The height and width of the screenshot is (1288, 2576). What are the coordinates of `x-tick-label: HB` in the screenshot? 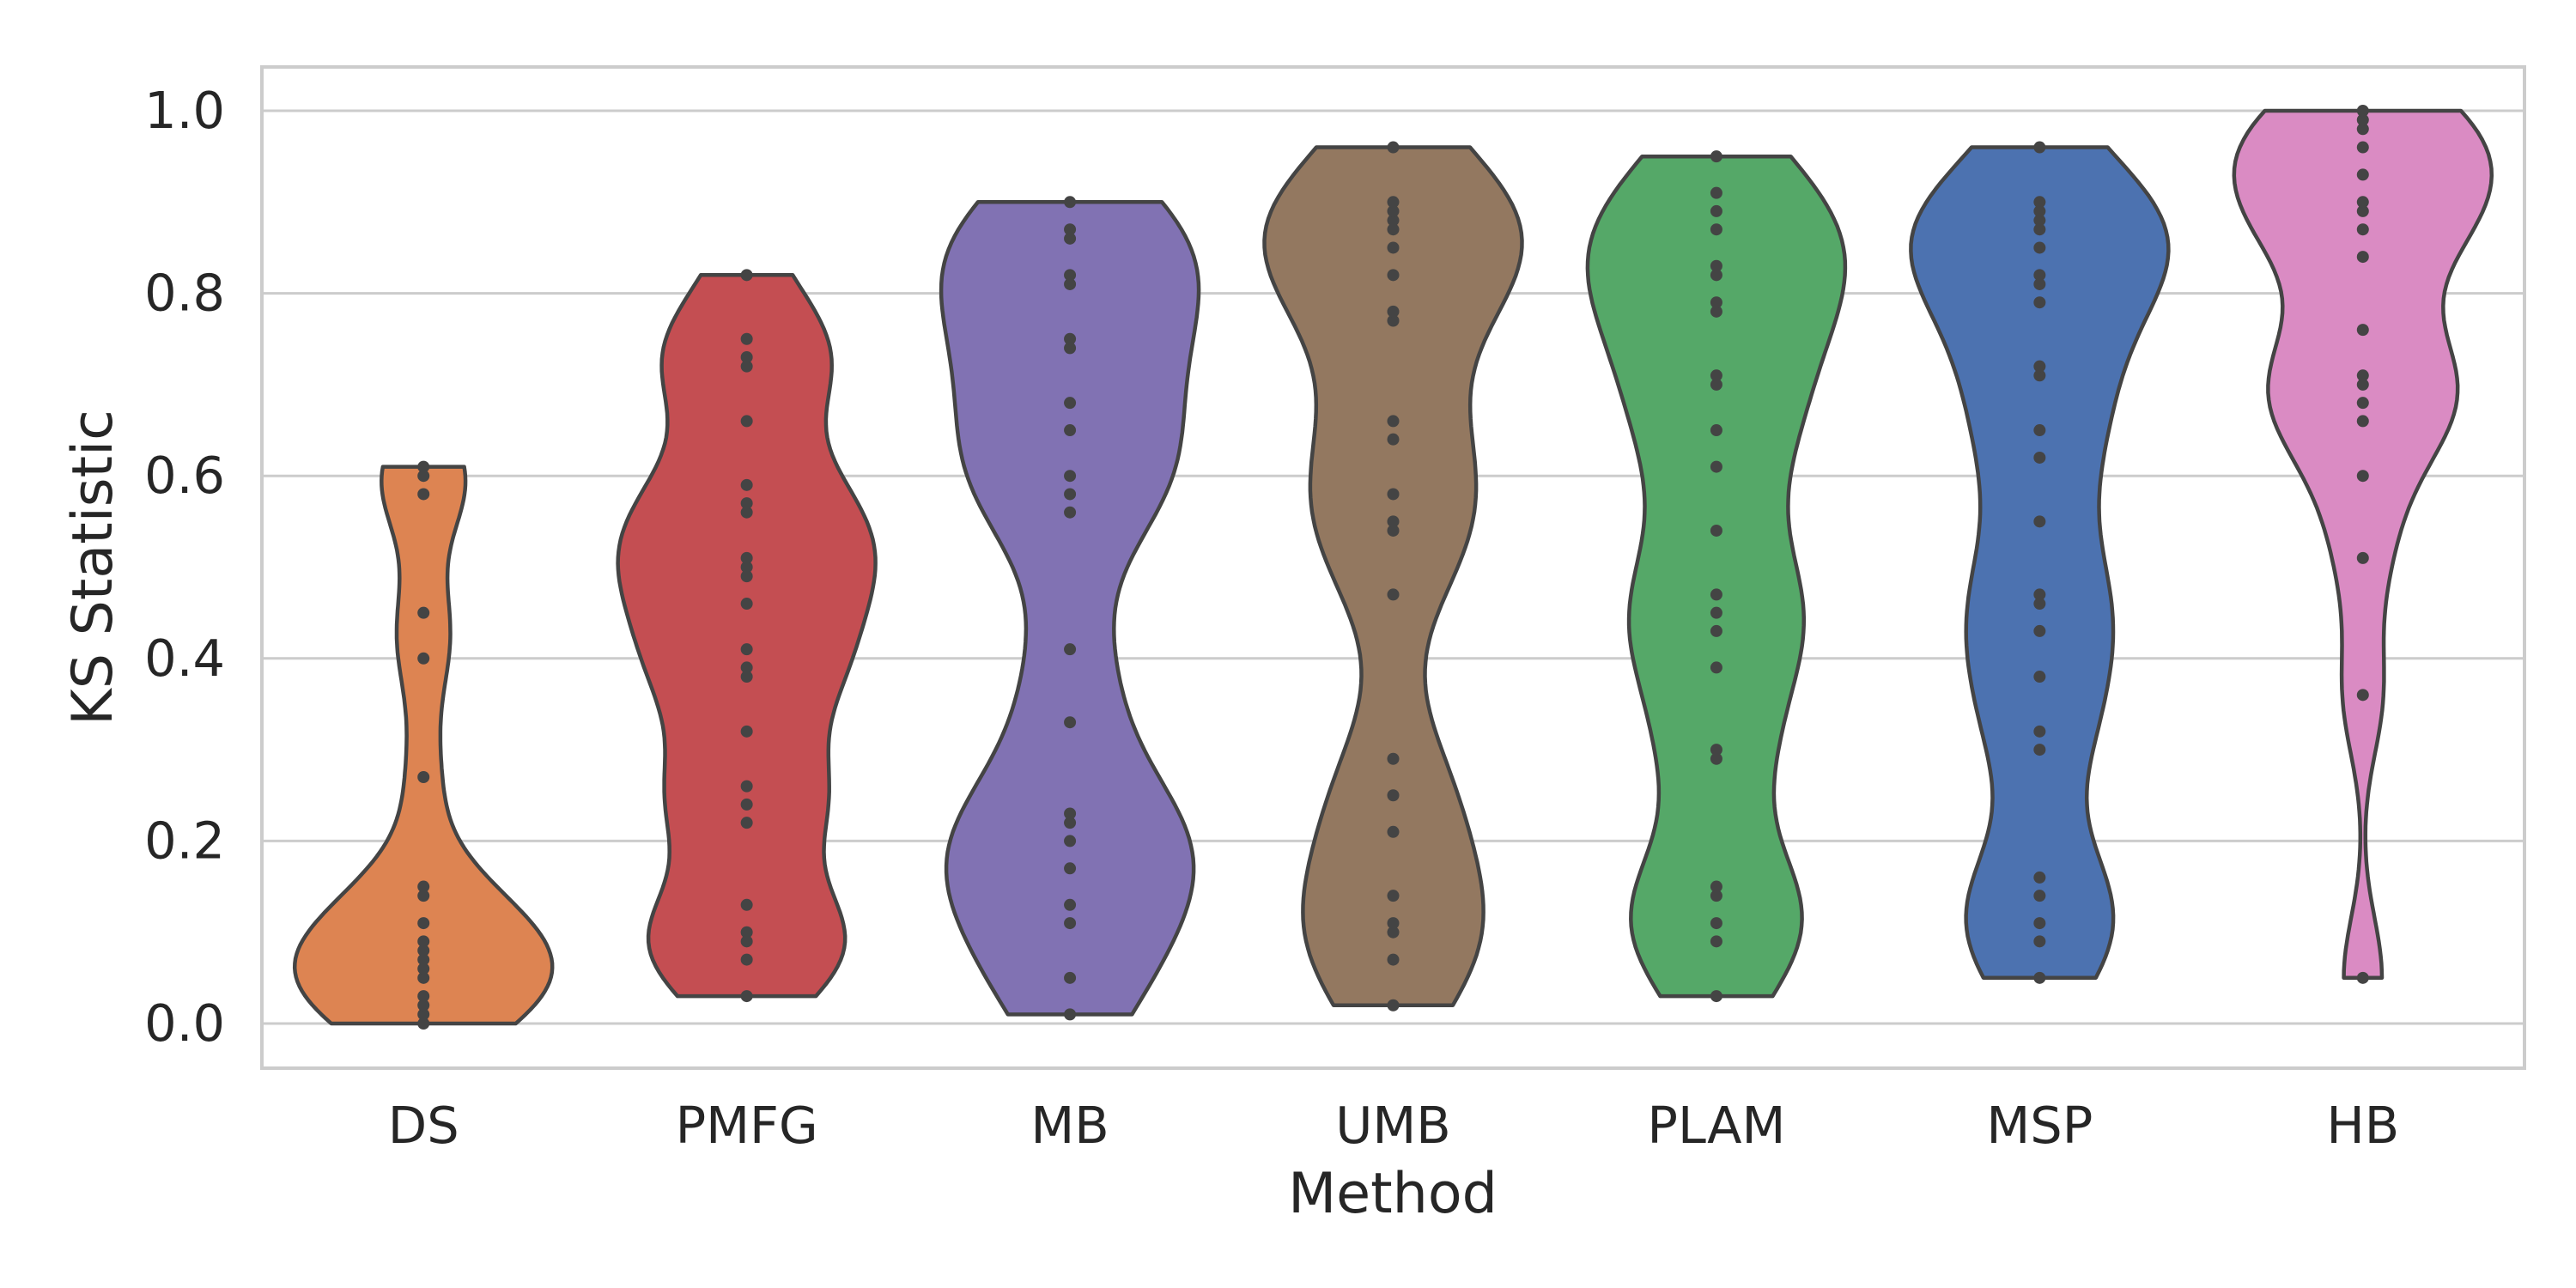 It's located at (2362, 1125).